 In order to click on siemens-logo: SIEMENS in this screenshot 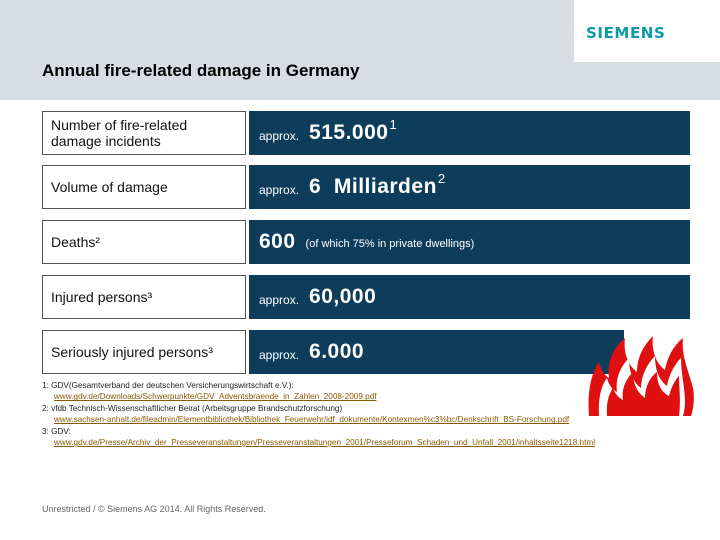, I will do `click(626, 33)`.